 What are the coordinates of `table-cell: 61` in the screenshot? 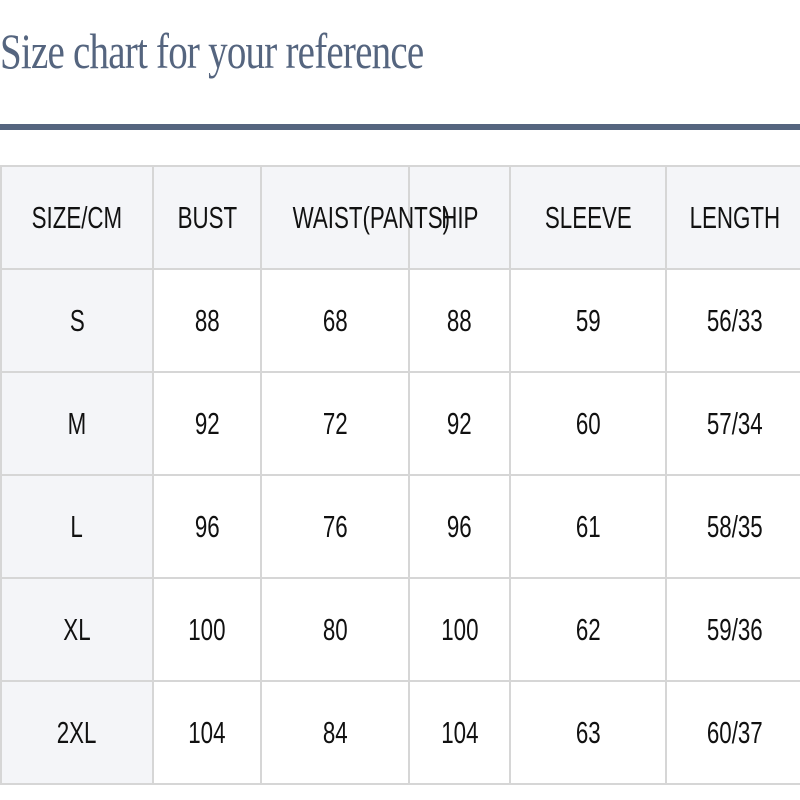 It's located at (588, 526).